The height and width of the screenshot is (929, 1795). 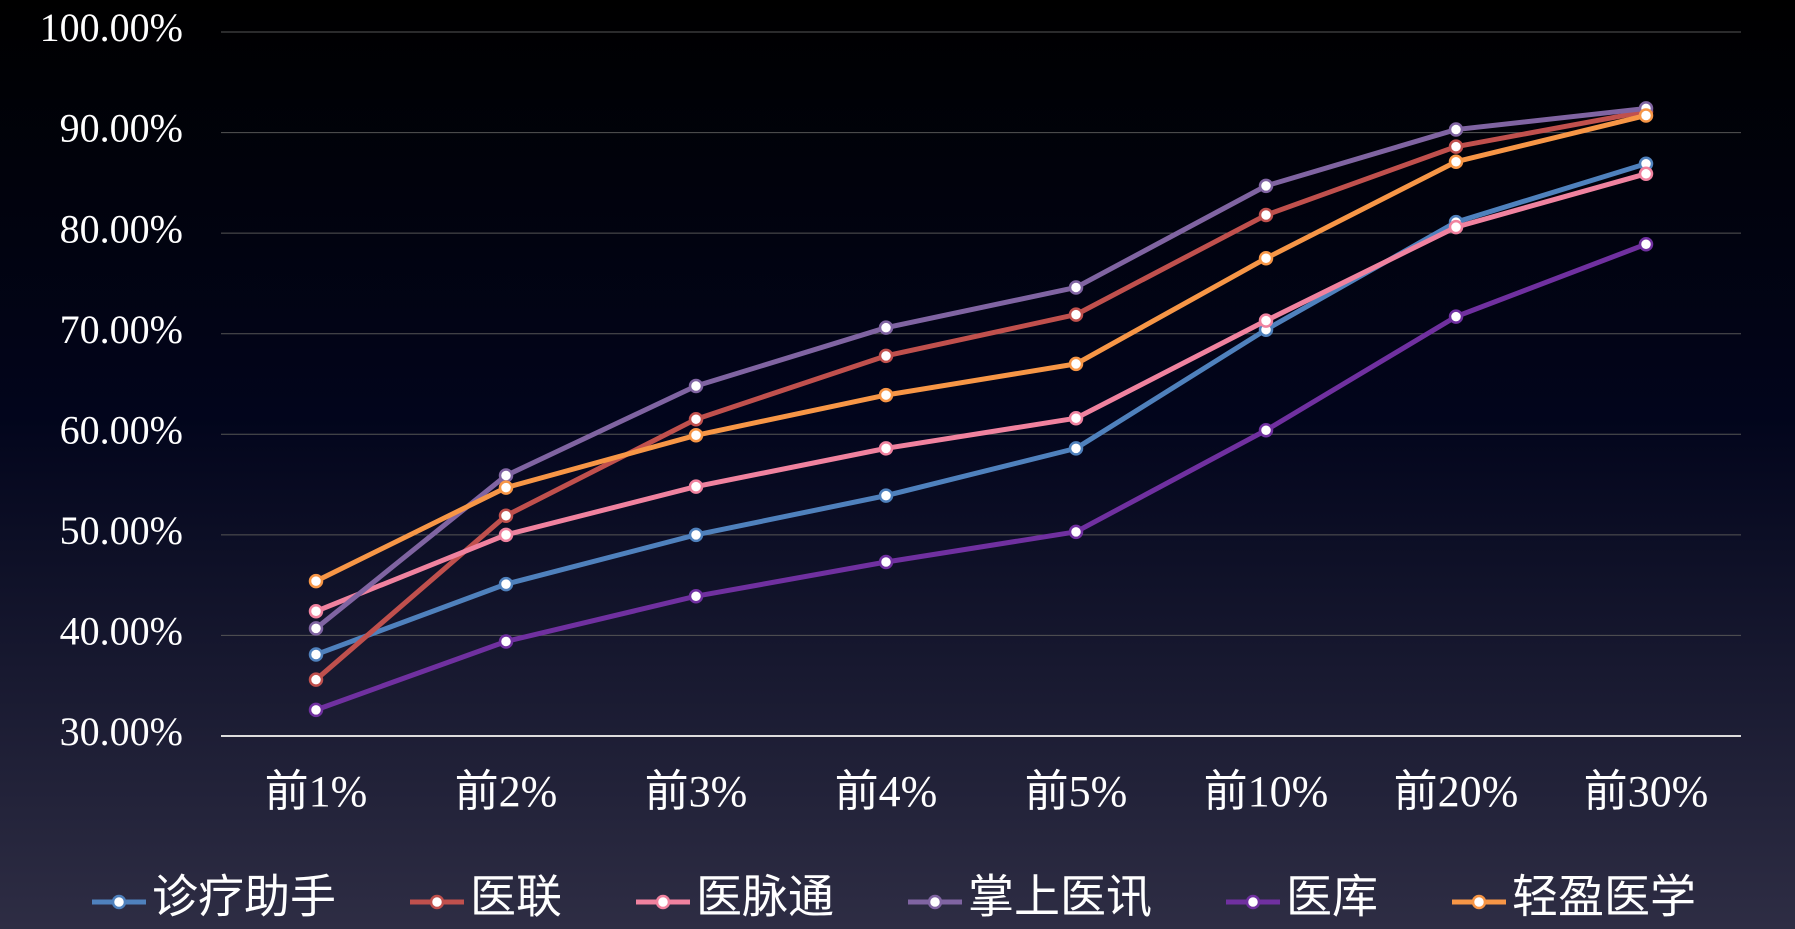 What do you see at coordinates (1456, 791) in the screenshot?
I see `x-tick-label: 前20%` at bounding box center [1456, 791].